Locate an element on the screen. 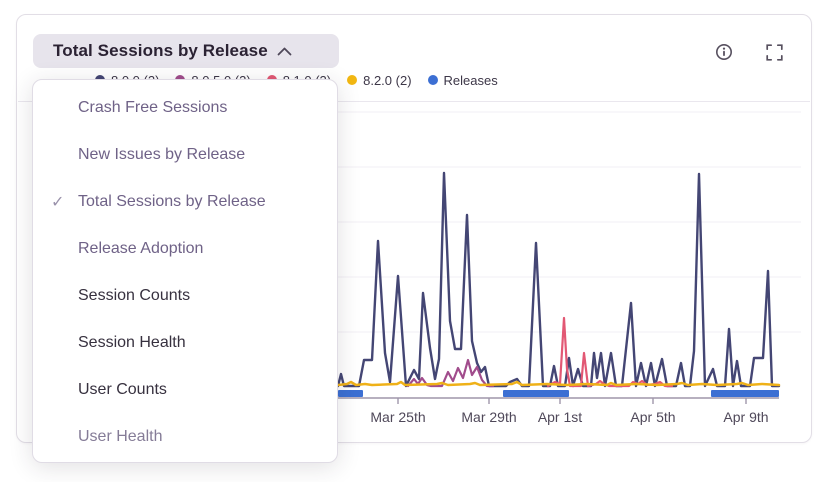 This screenshot has height=482, width=832. fullscreen-icon is located at coordinates (774, 52).